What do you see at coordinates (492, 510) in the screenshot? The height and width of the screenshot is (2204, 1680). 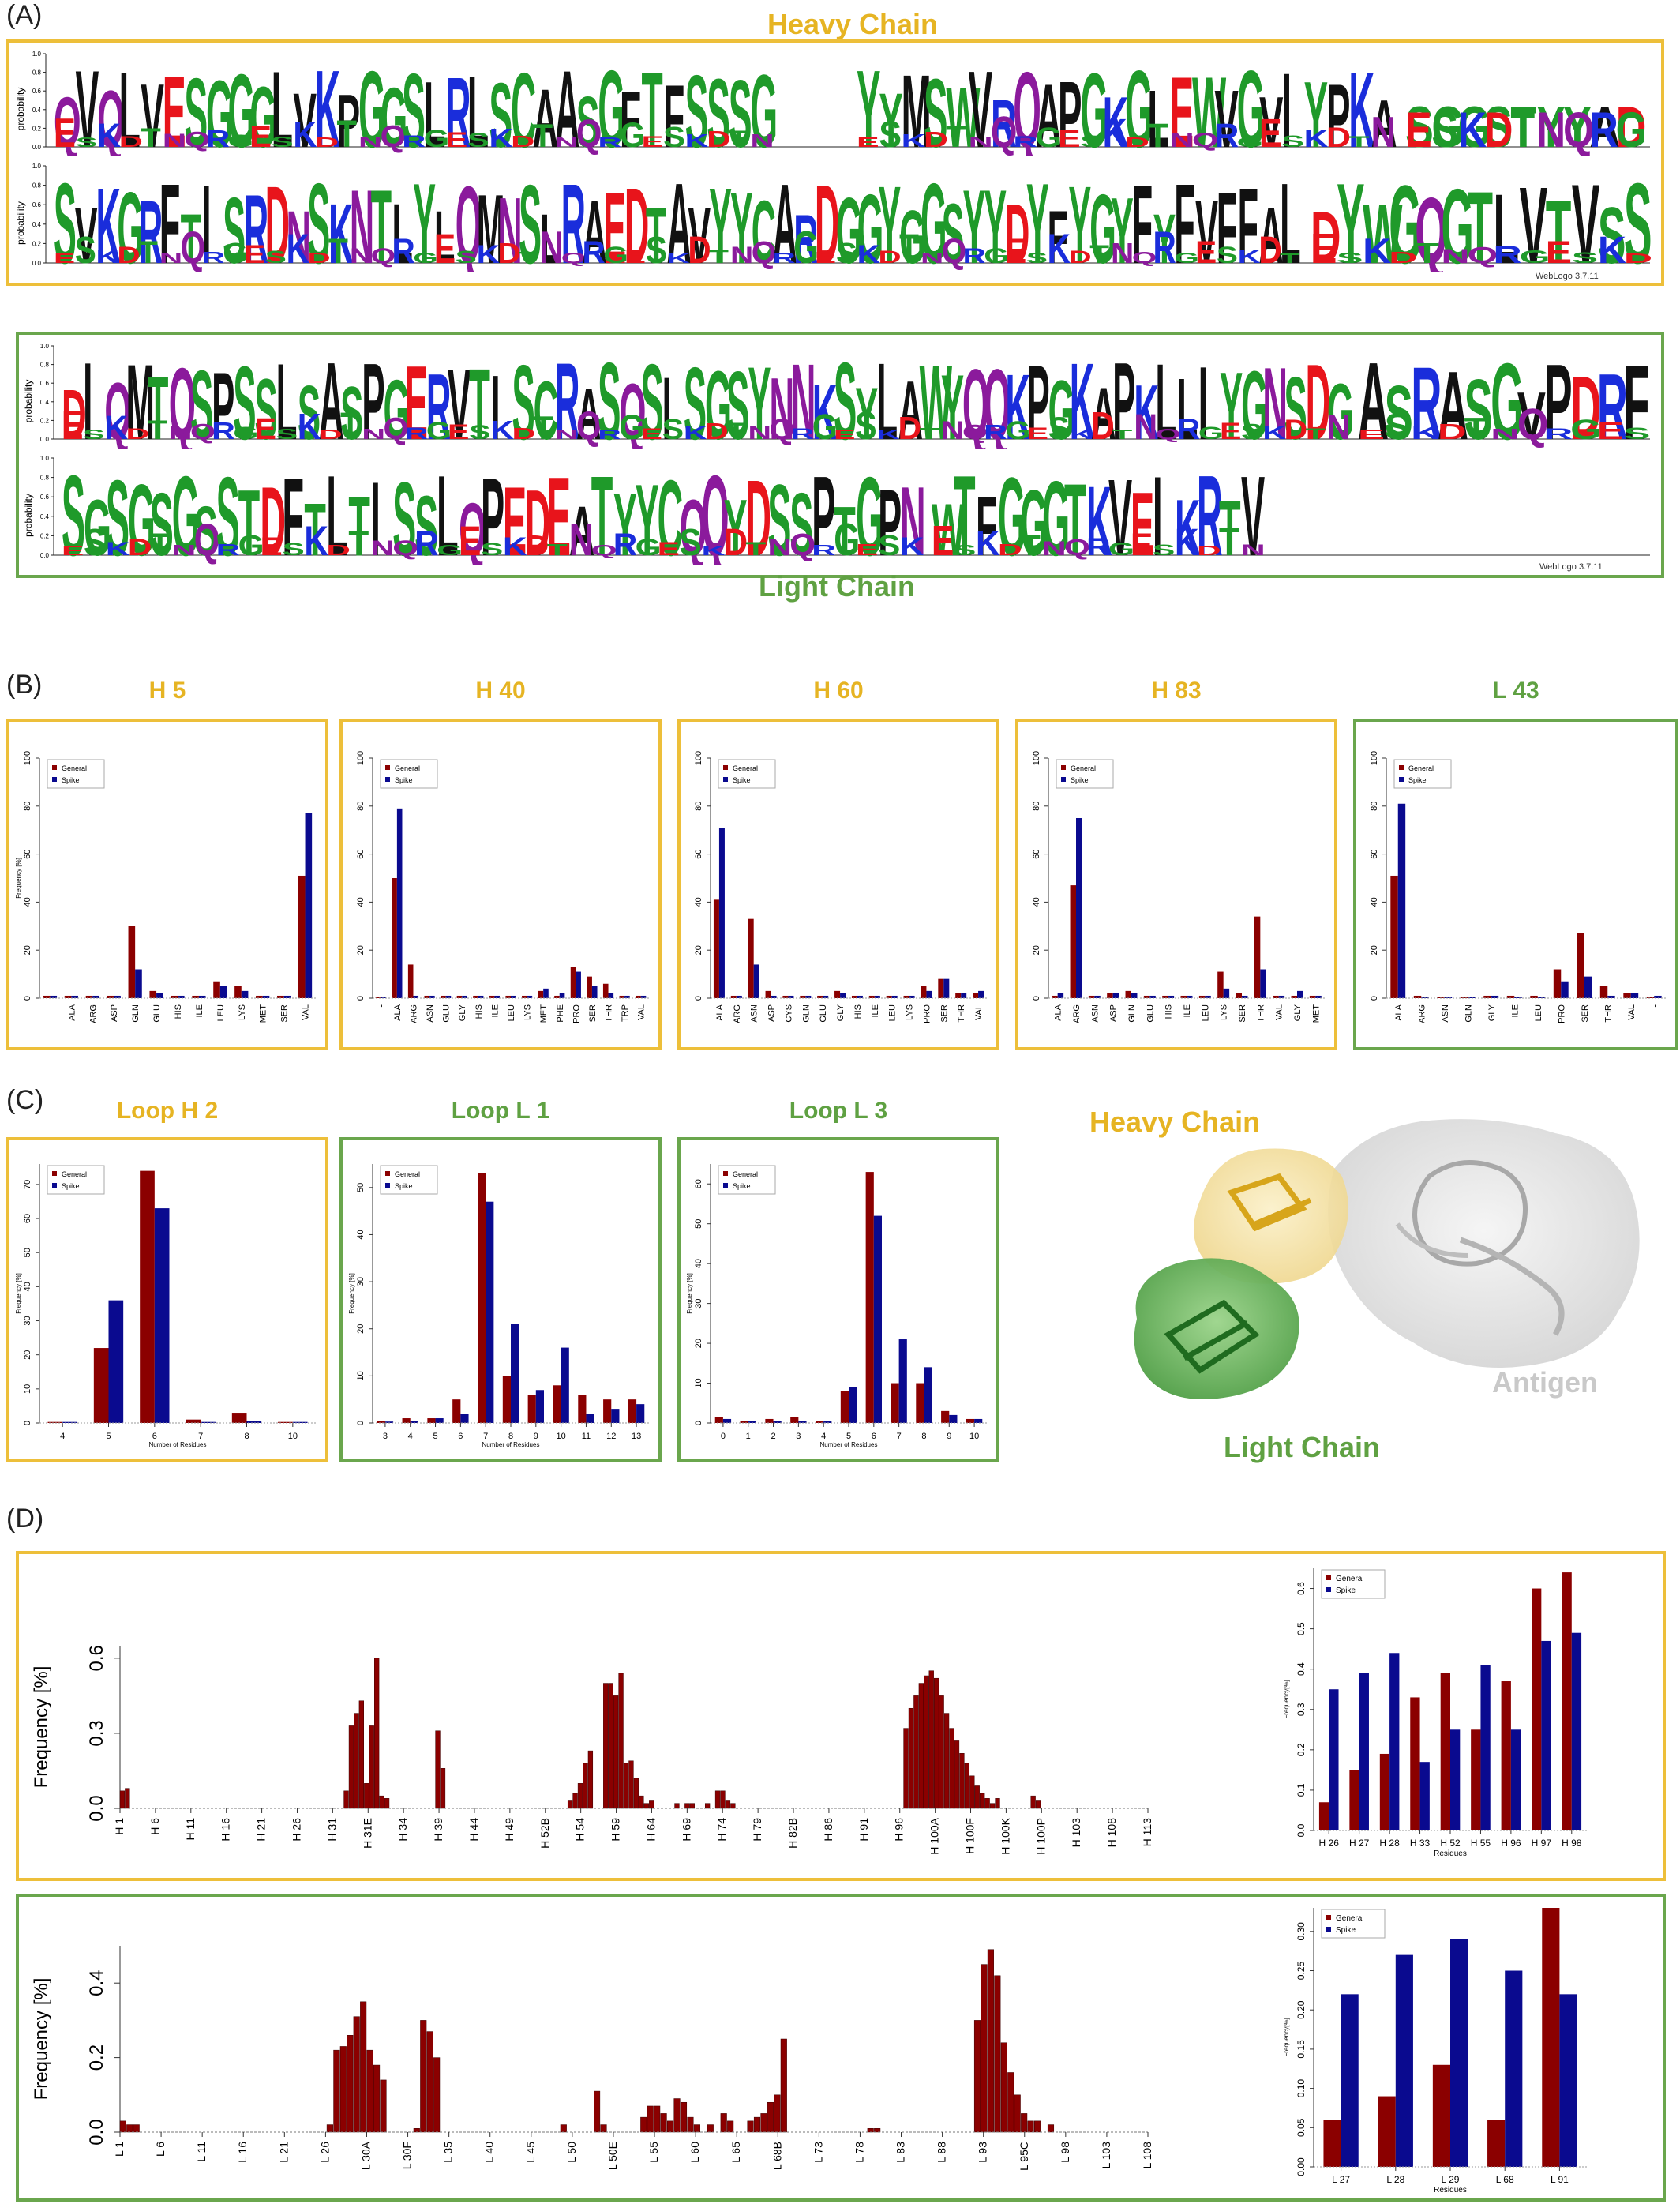 I see `logo-residue: P` at bounding box center [492, 510].